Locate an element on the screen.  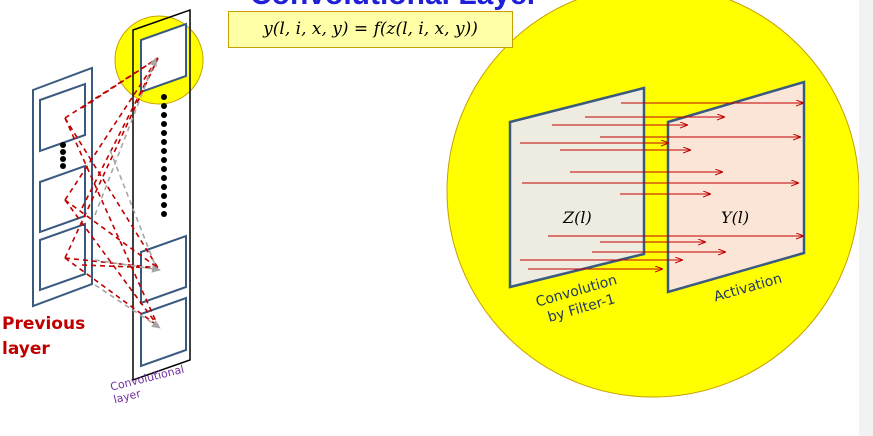
formula-box: y(l, i, x, y) = f(z(l, i, x, y)) is located at coordinates (370, 29).